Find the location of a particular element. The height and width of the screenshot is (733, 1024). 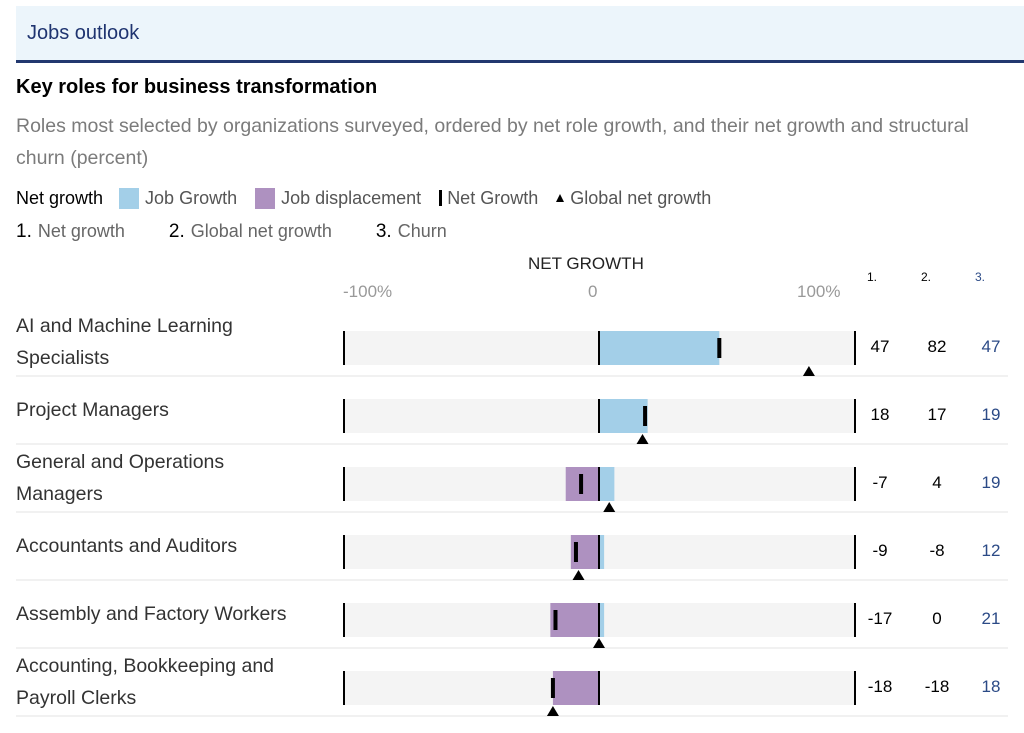

column-legend-label: Global net growth is located at coordinates (261, 231).